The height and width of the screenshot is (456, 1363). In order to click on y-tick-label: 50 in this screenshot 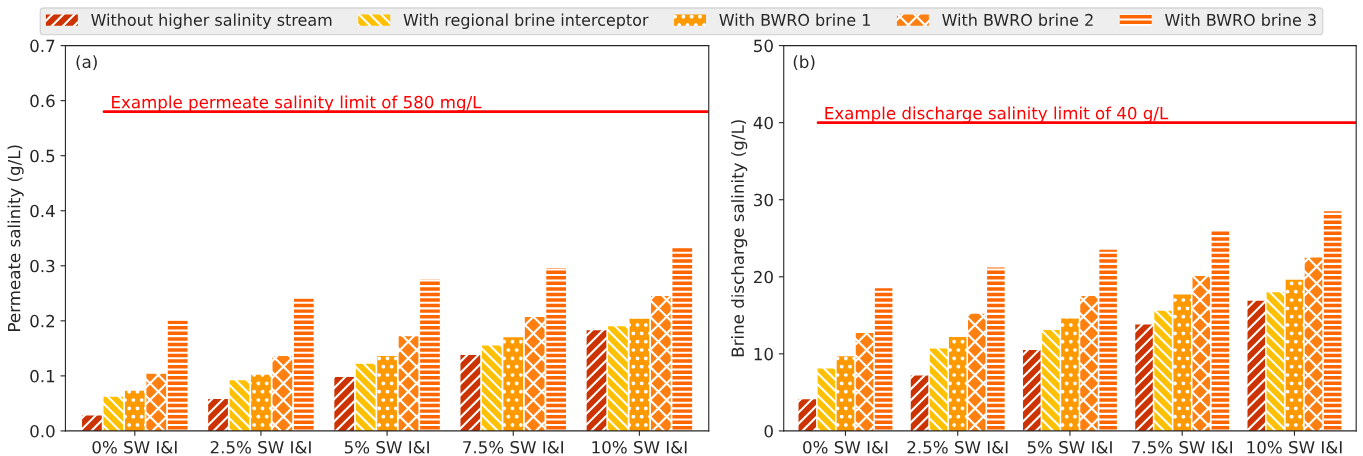, I will do `click(763, 46)`.